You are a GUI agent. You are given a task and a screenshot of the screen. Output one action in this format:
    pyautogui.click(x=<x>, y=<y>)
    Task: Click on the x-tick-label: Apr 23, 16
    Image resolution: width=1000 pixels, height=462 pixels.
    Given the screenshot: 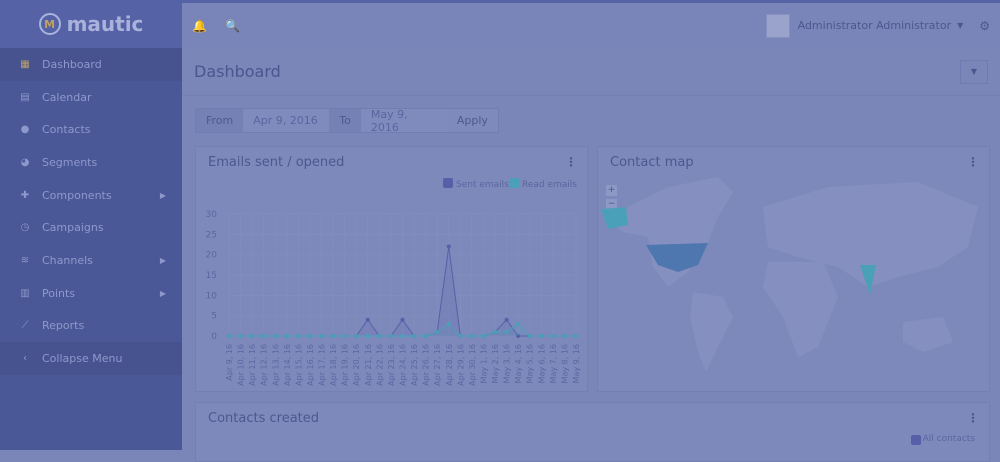 What is the action you would take?
    pyautogui.click(x=391, y=365)
    